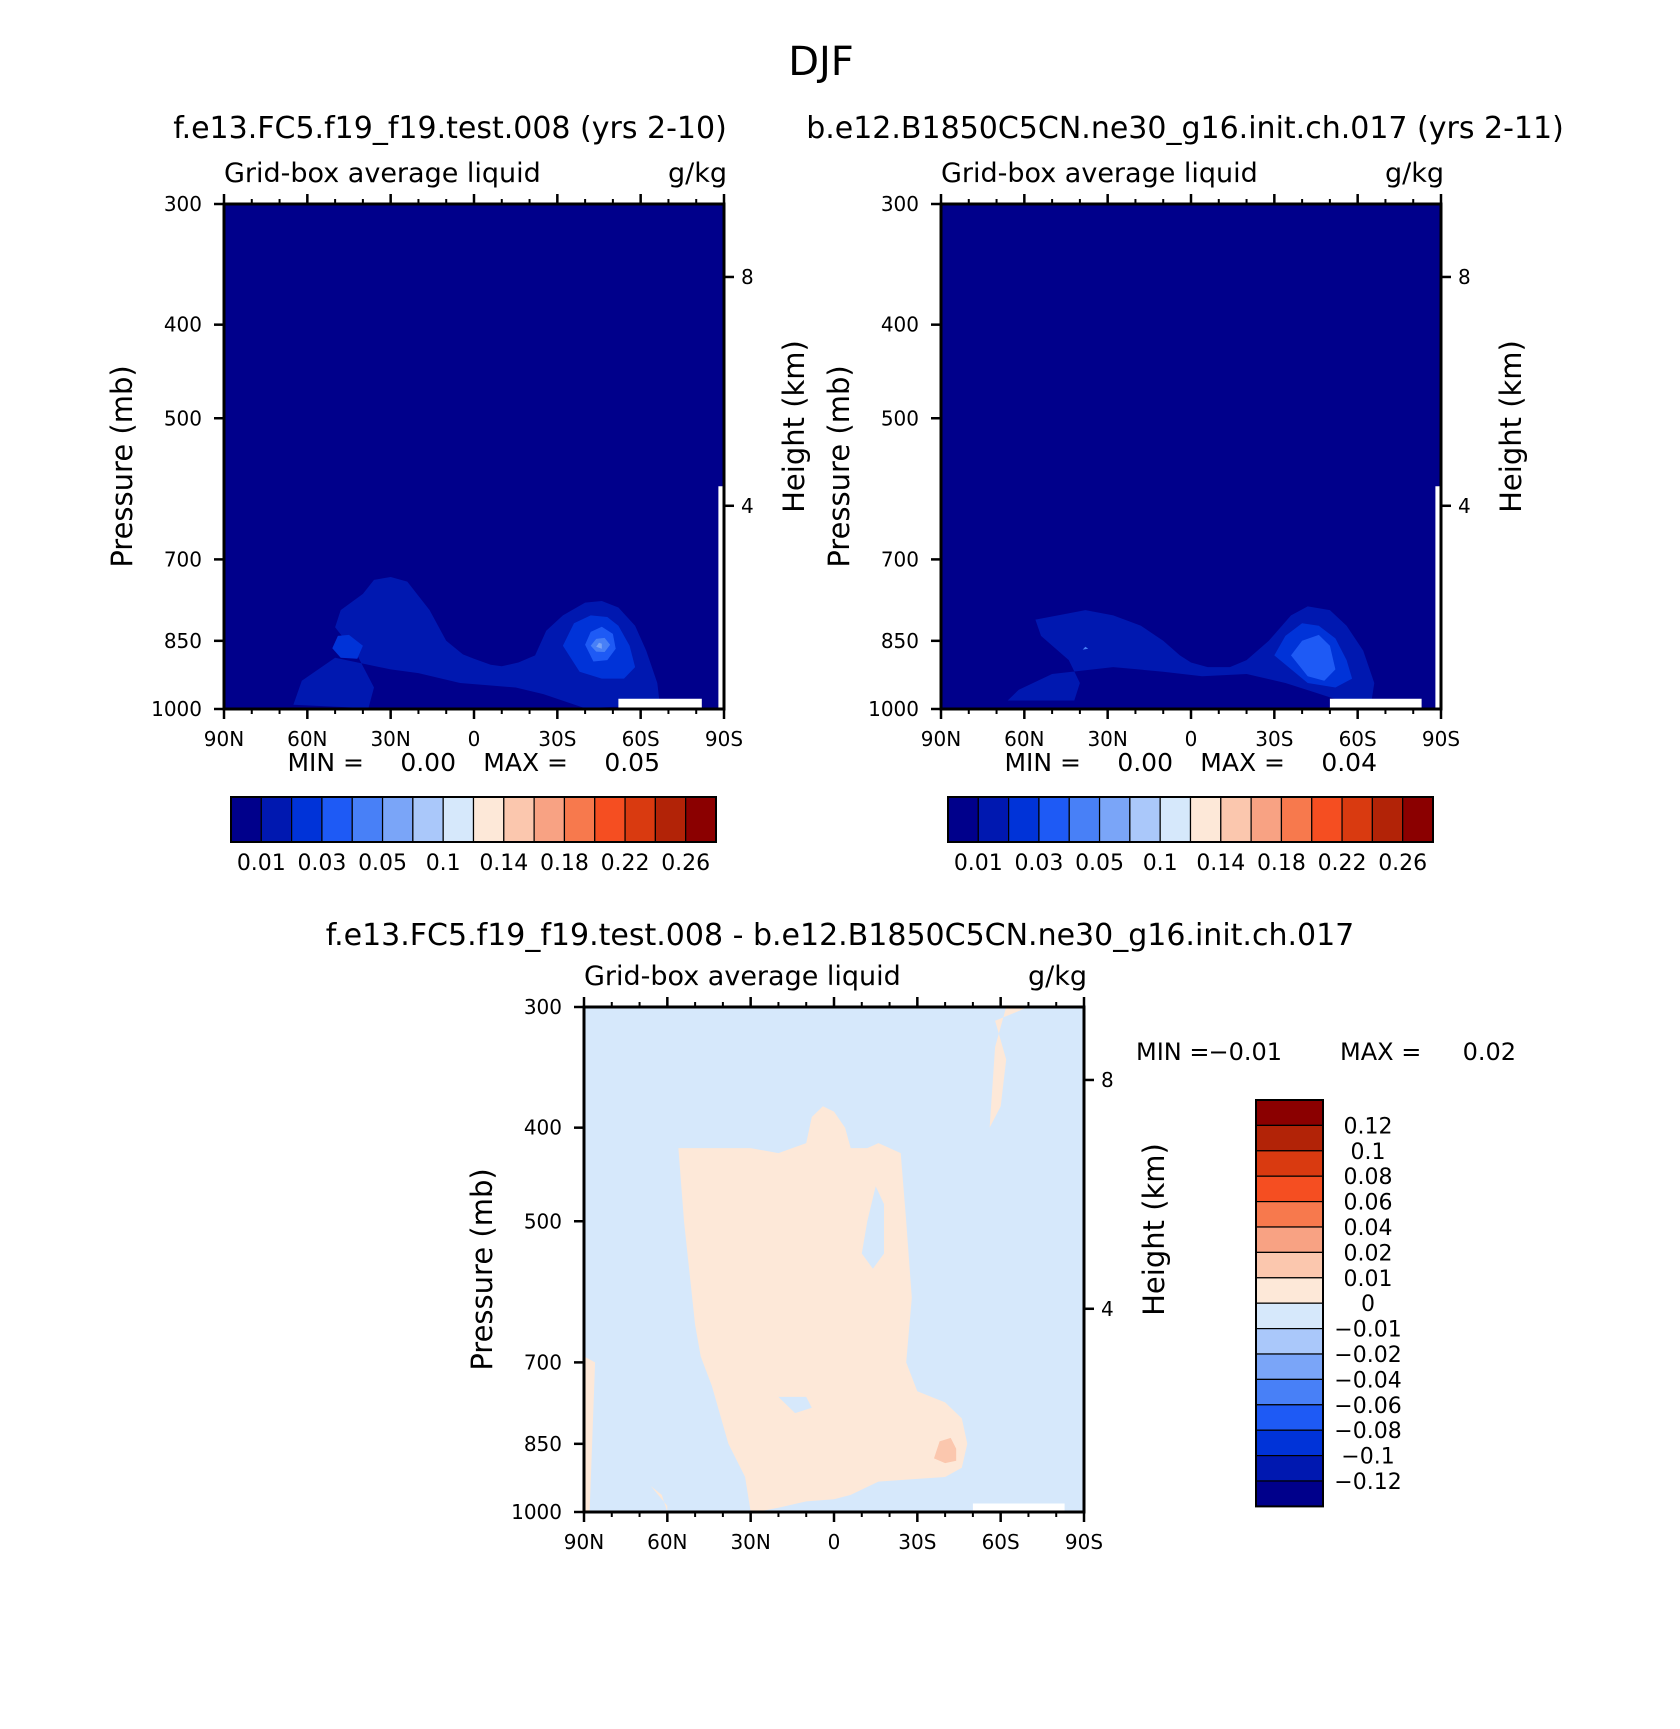 The image size is (1680, 1729). What do you see at coordinates (1368, 1177) in the screenshot?
I see `colorbar-label: 0.08` at bounding box center [1368, 1177].